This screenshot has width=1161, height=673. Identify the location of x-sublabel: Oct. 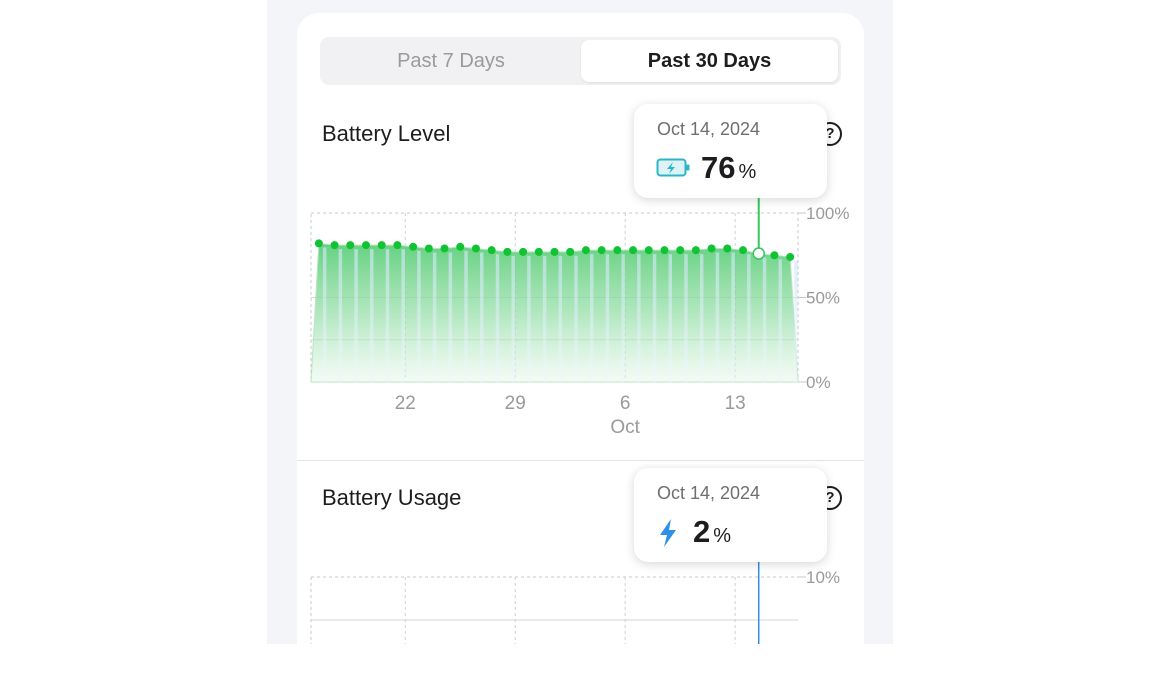
(625, 427).